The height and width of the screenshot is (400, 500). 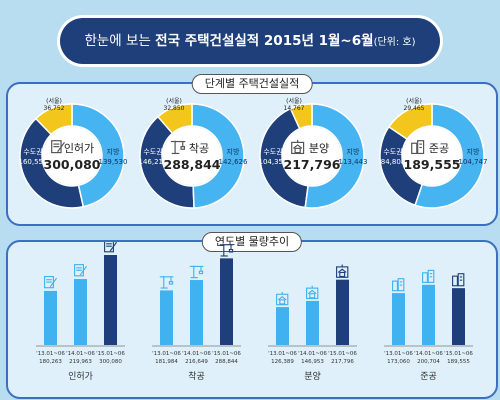 What do you see at coordinates (110, 362) in the screenshot?
I see `bar-value: 300,080` at bounding box center [110, 362].